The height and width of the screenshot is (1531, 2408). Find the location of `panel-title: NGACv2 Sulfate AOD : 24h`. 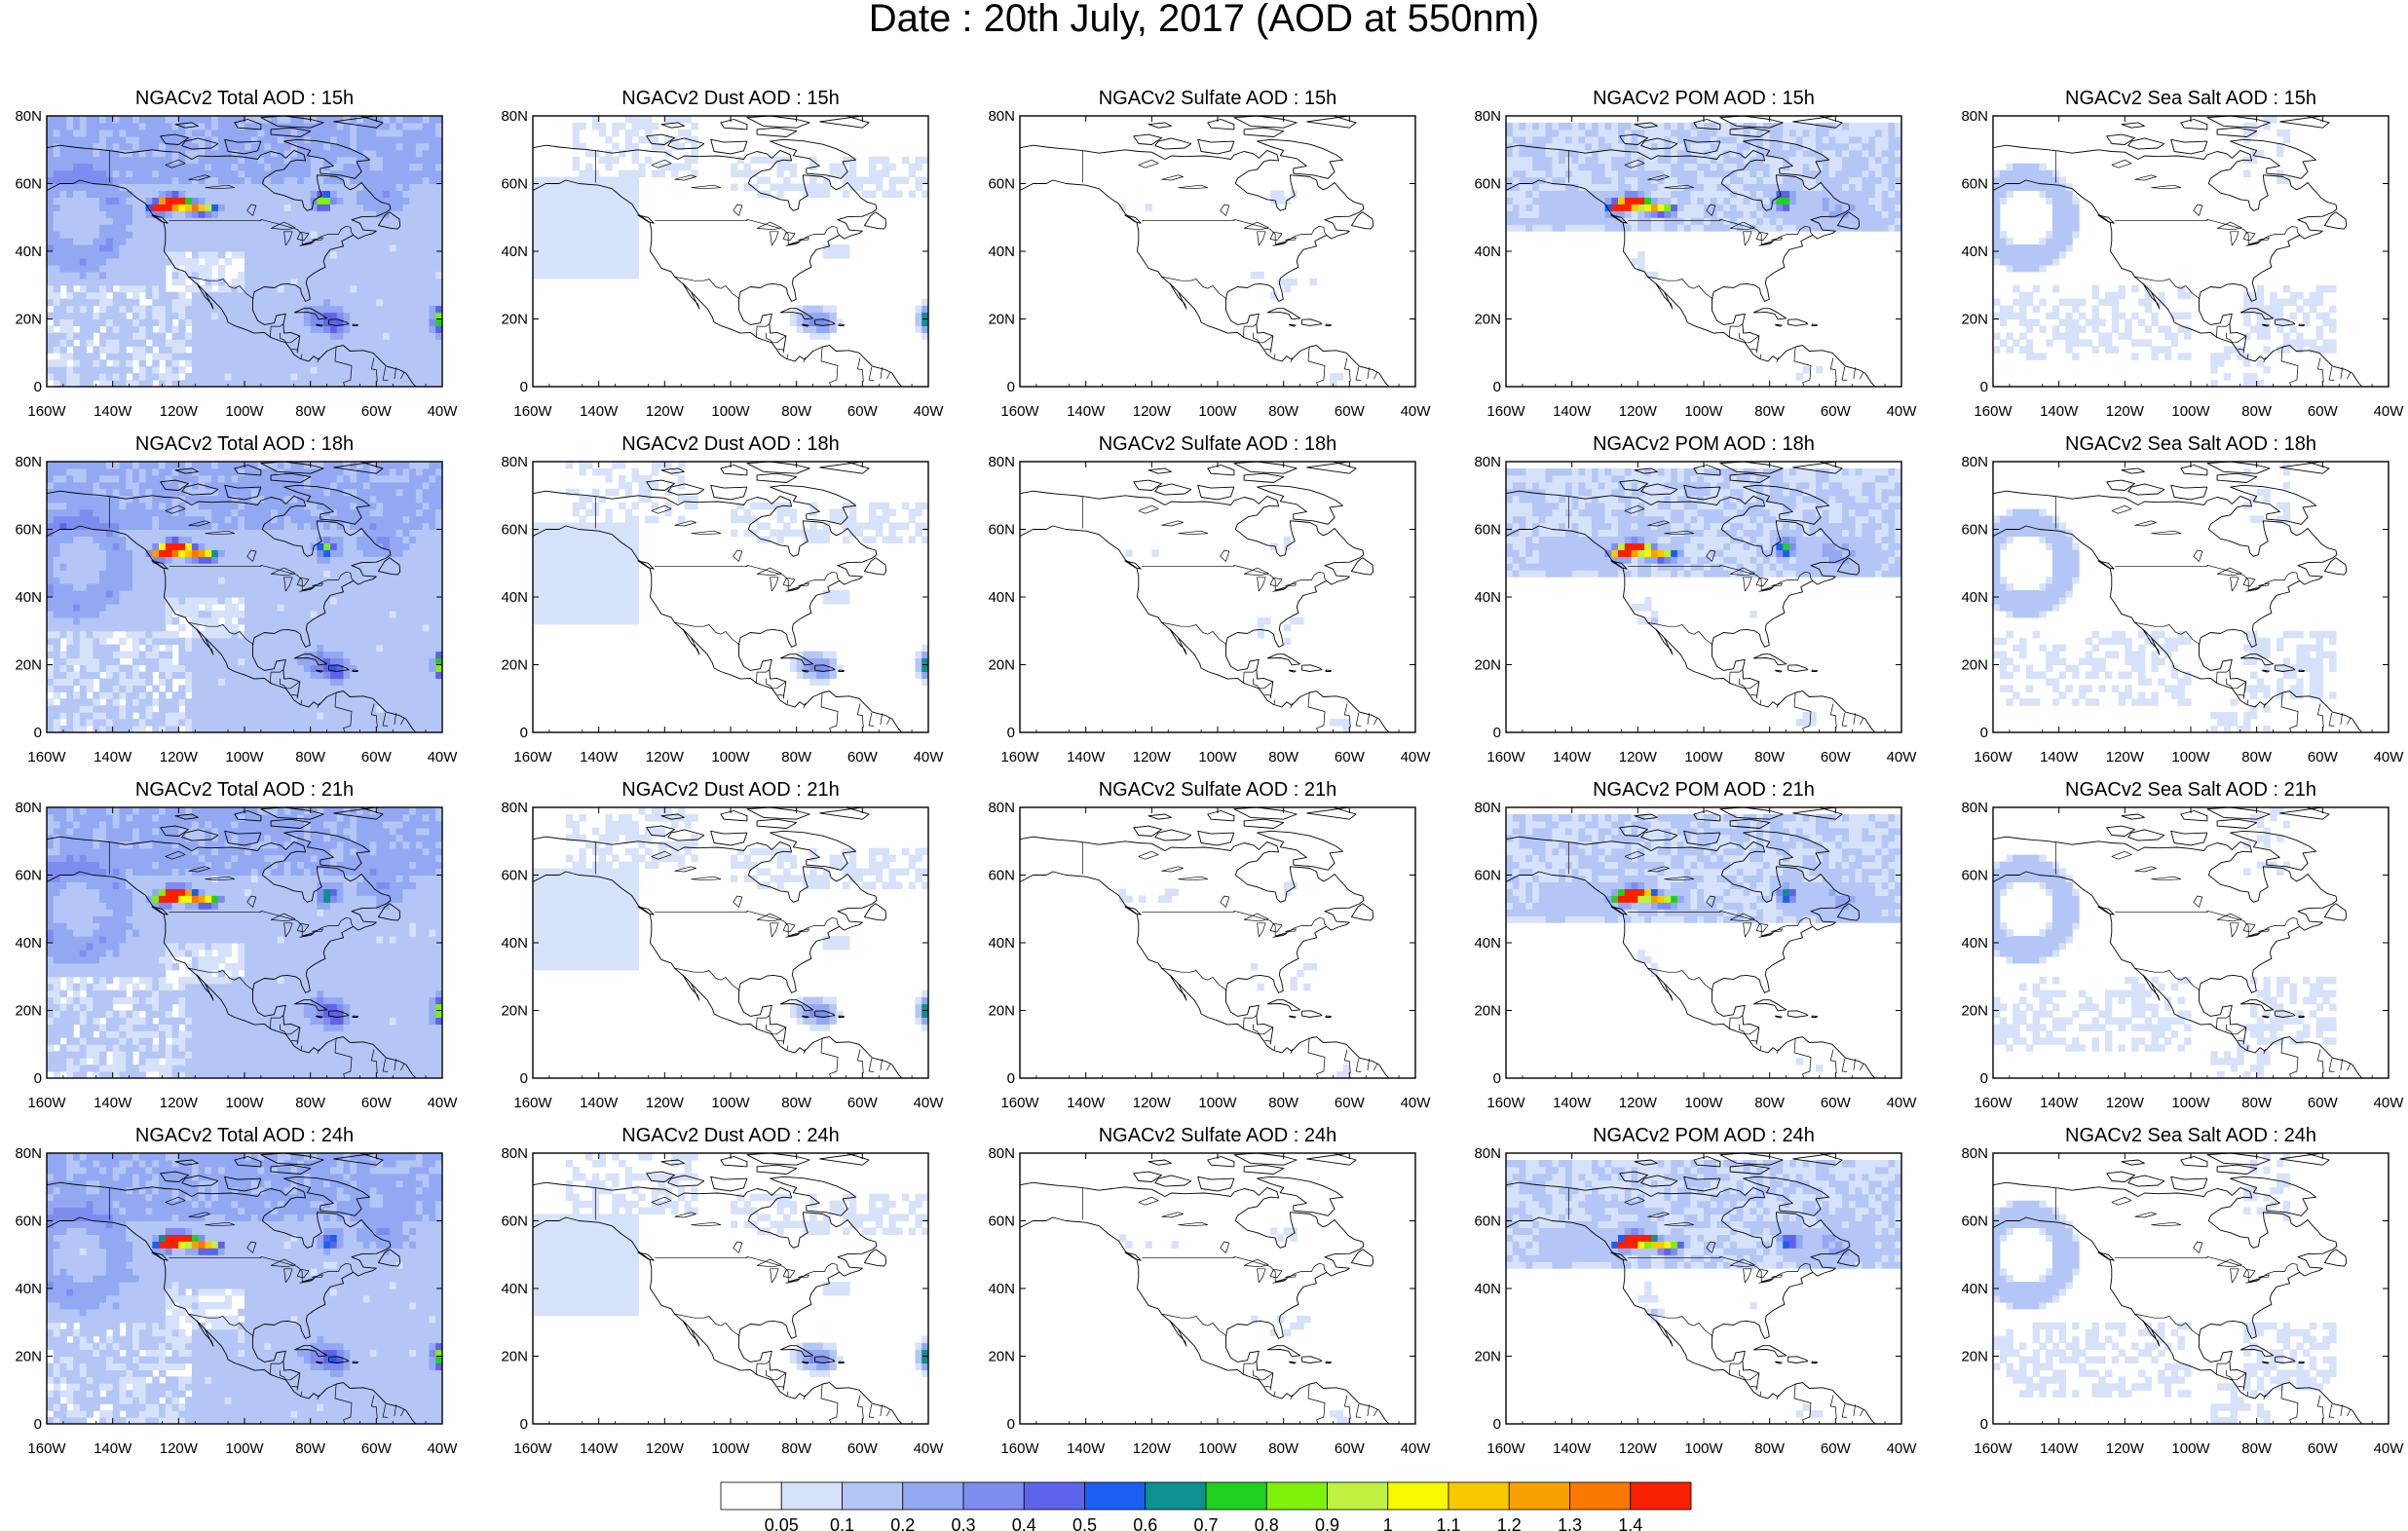

panel-title: NGACv2 Sulfate AOD : 24h is located at coordinates (1218, 1135).